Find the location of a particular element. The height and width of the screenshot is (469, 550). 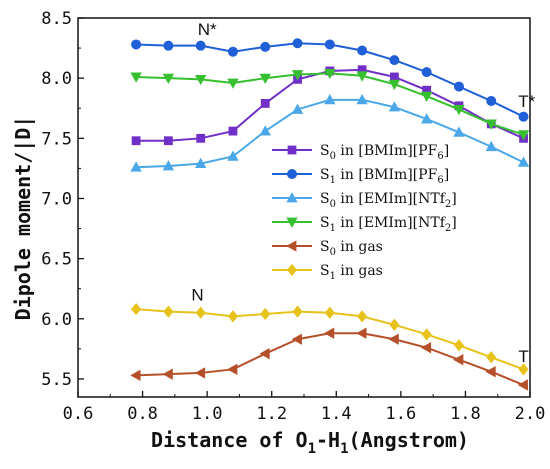

x-axis-label: Distance of O1-H1(Angstrom) is located at coordinates (310, 442).